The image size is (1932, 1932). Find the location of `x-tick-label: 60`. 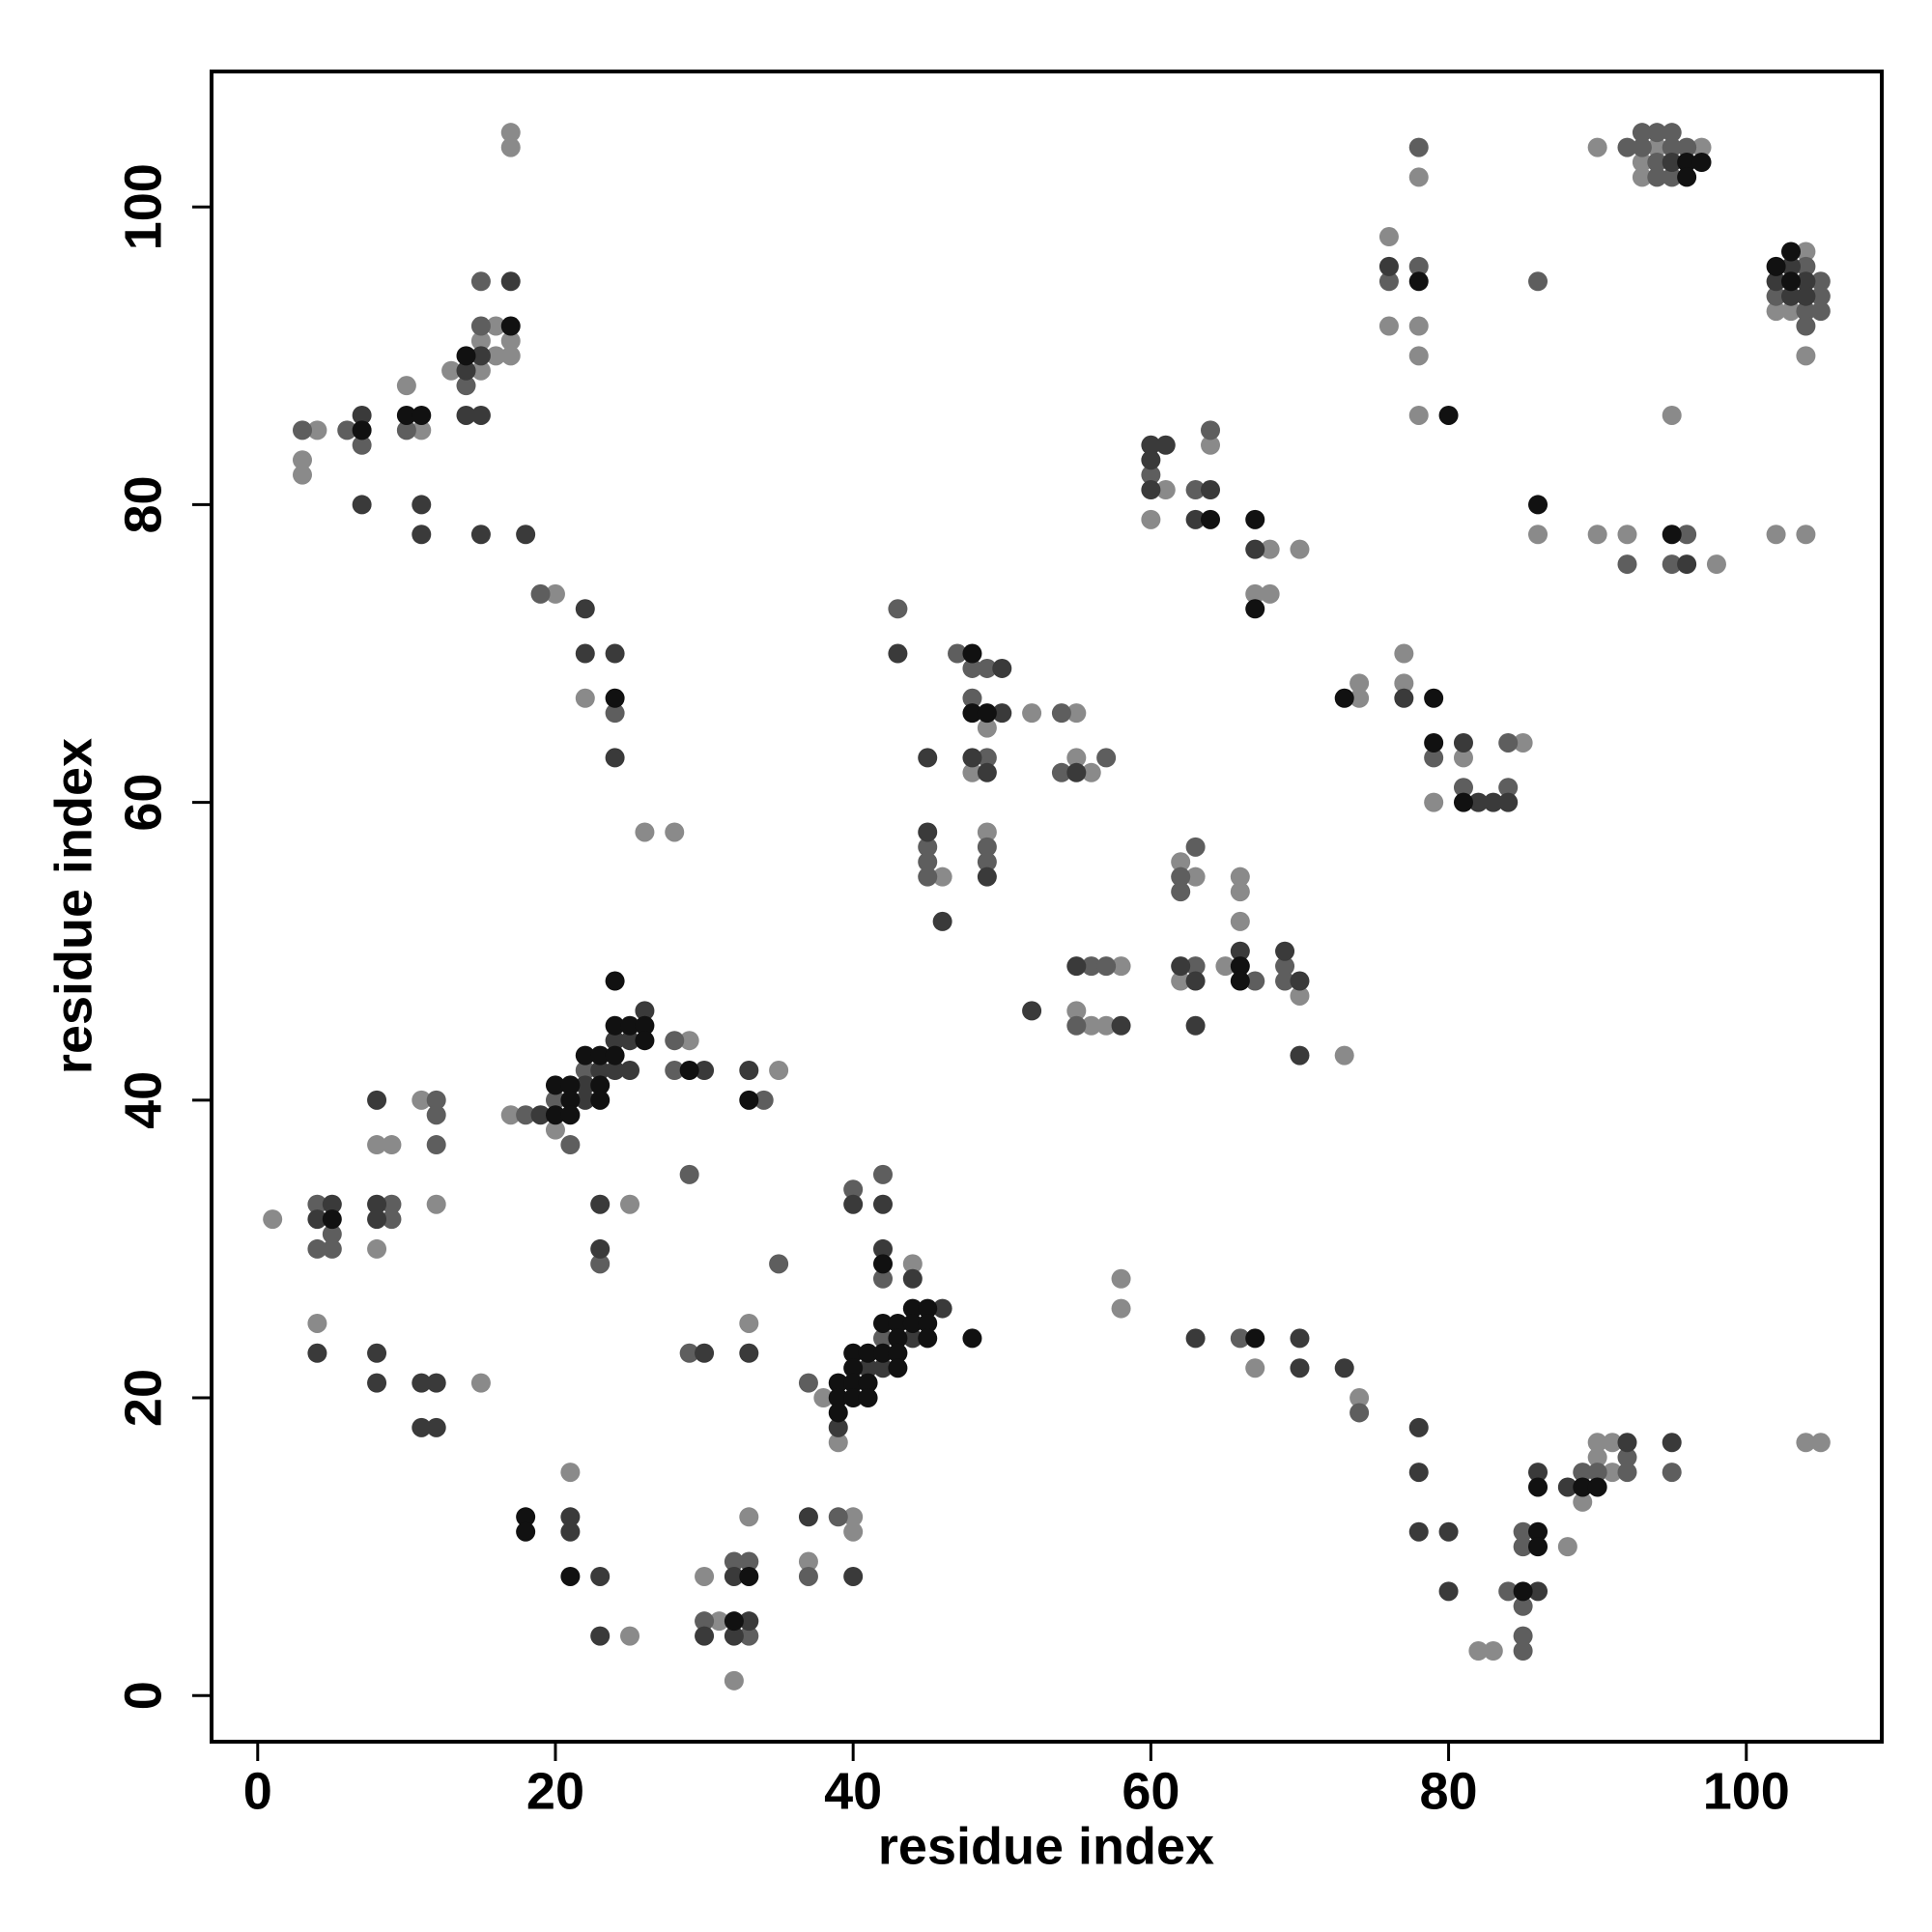

x-tick-label: 60 is located at coordinates (1150, 1791).